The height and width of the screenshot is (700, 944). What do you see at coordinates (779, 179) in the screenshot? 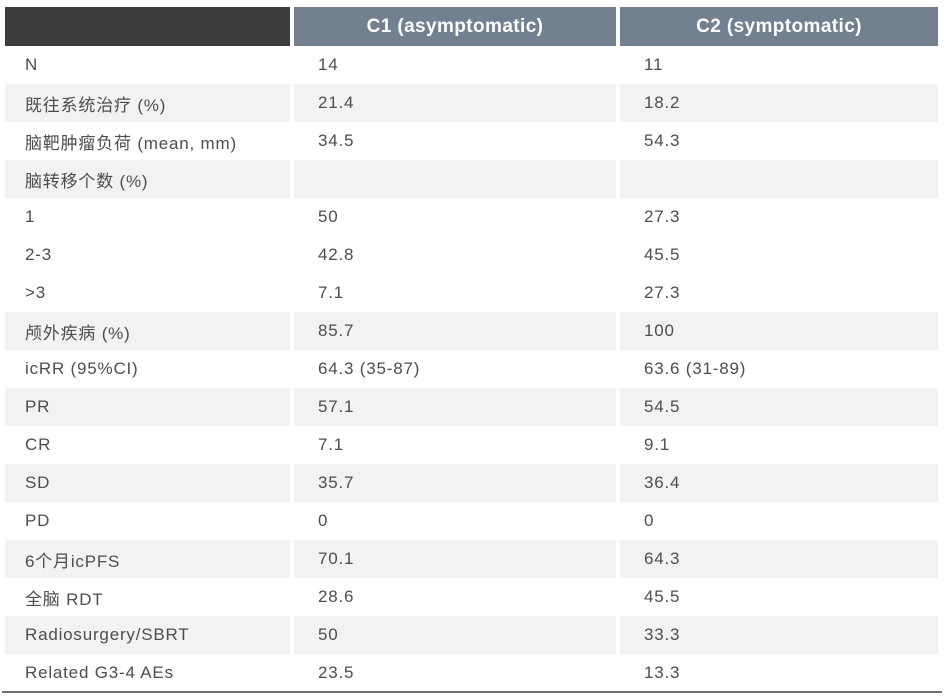
I see `c2-value-cell` at bounding box center [779, 179].